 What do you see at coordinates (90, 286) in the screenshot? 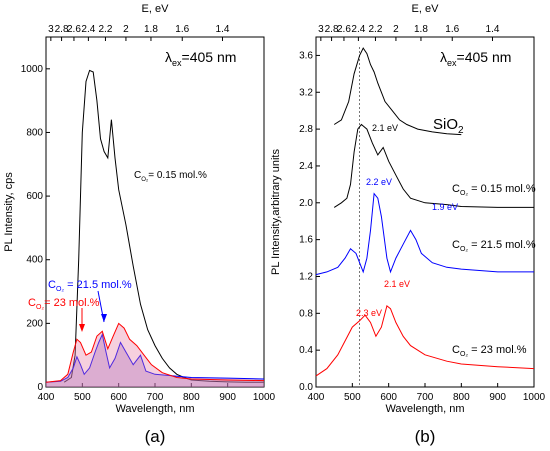
I see `panel-a-annotation-co2-215: CO₂ = 21.5 mol.%` at bounding box center [90, 286].